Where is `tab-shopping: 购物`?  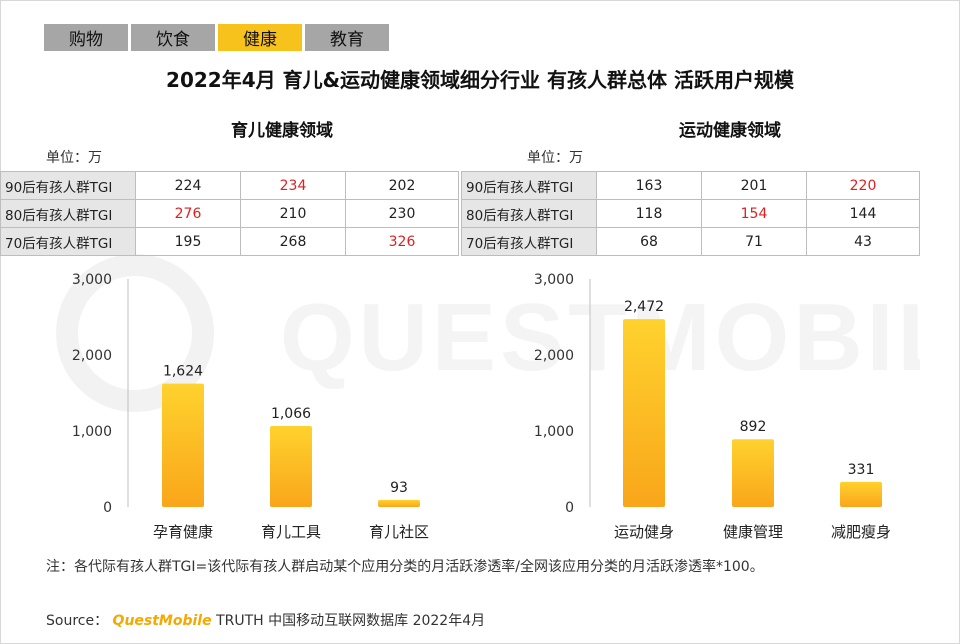 tab-shopping: 购物 is located at coordinates (86, 37).